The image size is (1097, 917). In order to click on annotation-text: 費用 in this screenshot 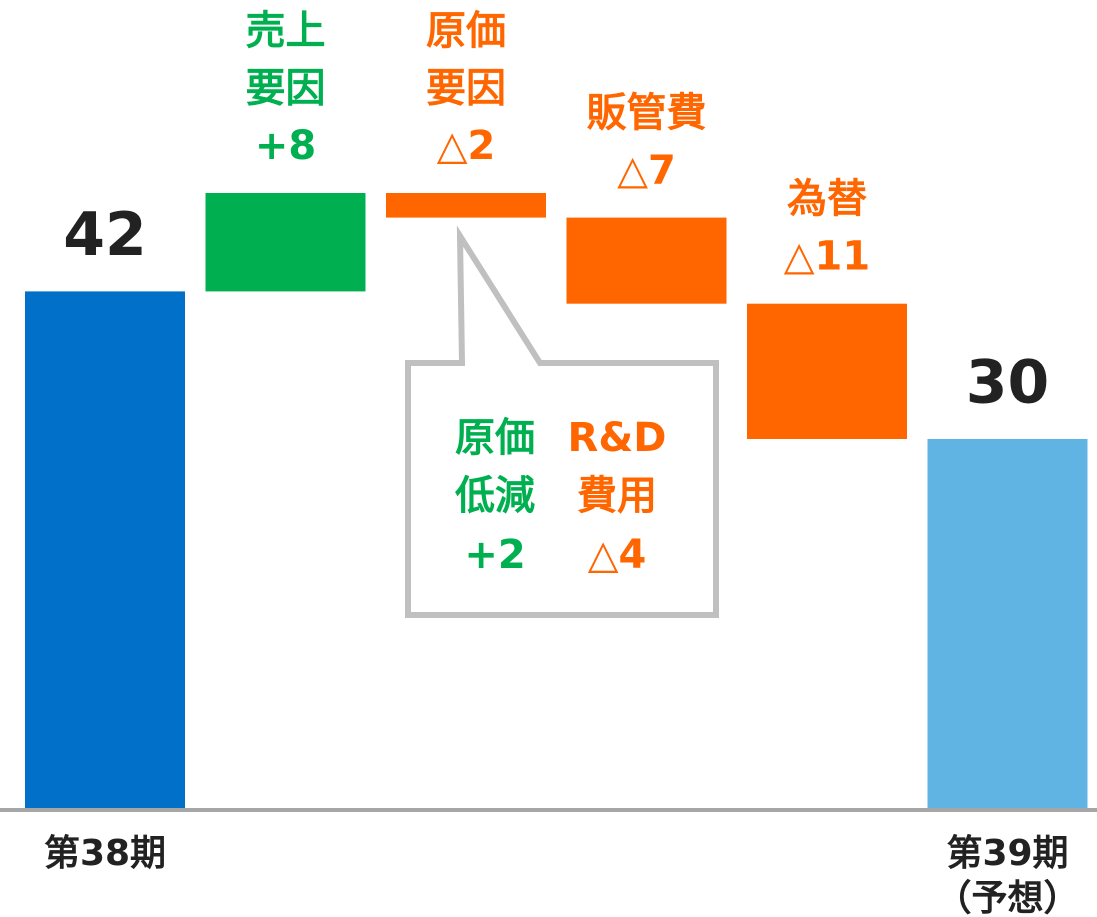, I will do `click(617, 496)`.